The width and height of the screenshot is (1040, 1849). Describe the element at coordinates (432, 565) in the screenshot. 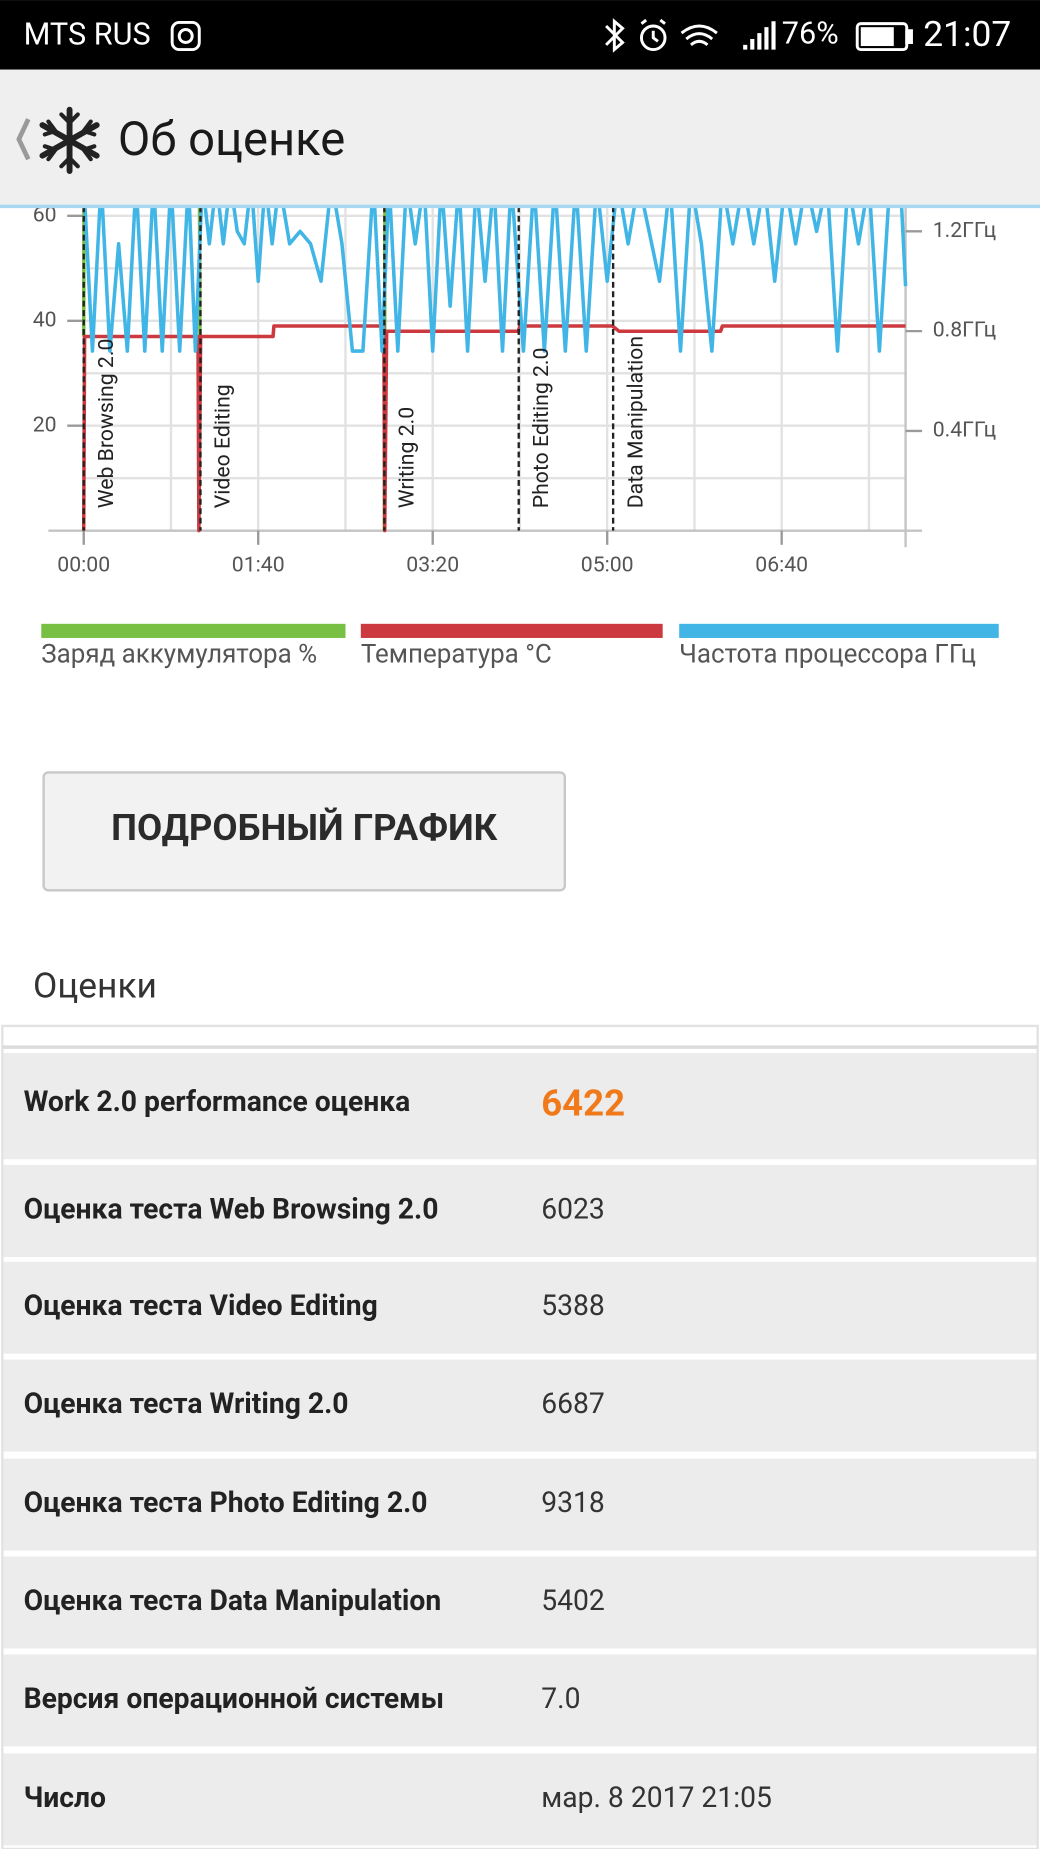

I see `x-tick-label: 03:20` at that location.